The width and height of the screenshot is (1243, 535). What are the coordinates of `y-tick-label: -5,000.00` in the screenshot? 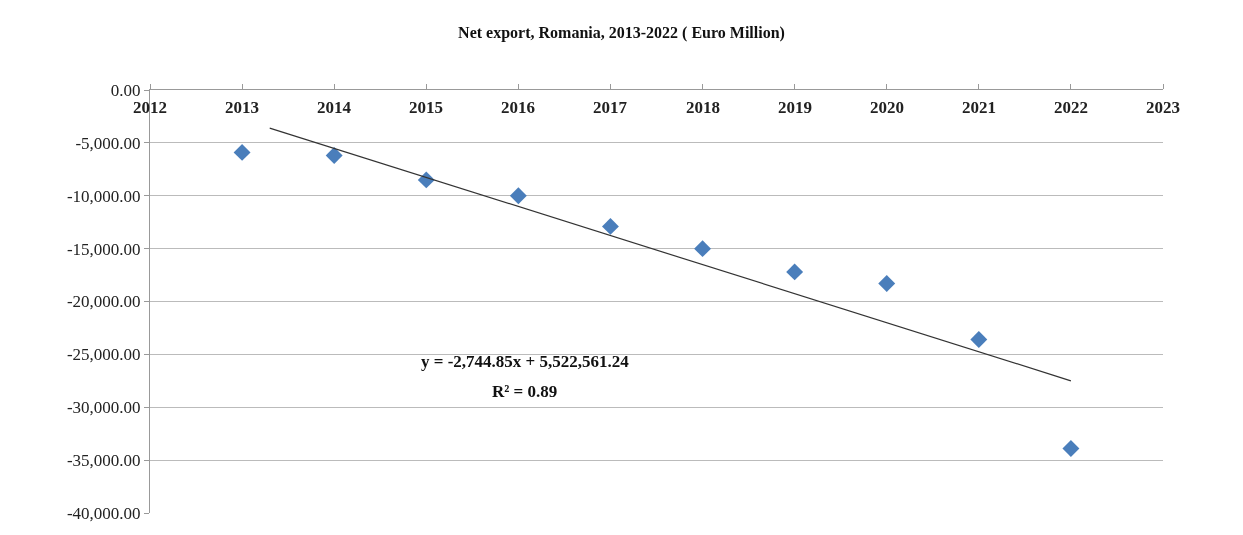 It's located at (108, 143).